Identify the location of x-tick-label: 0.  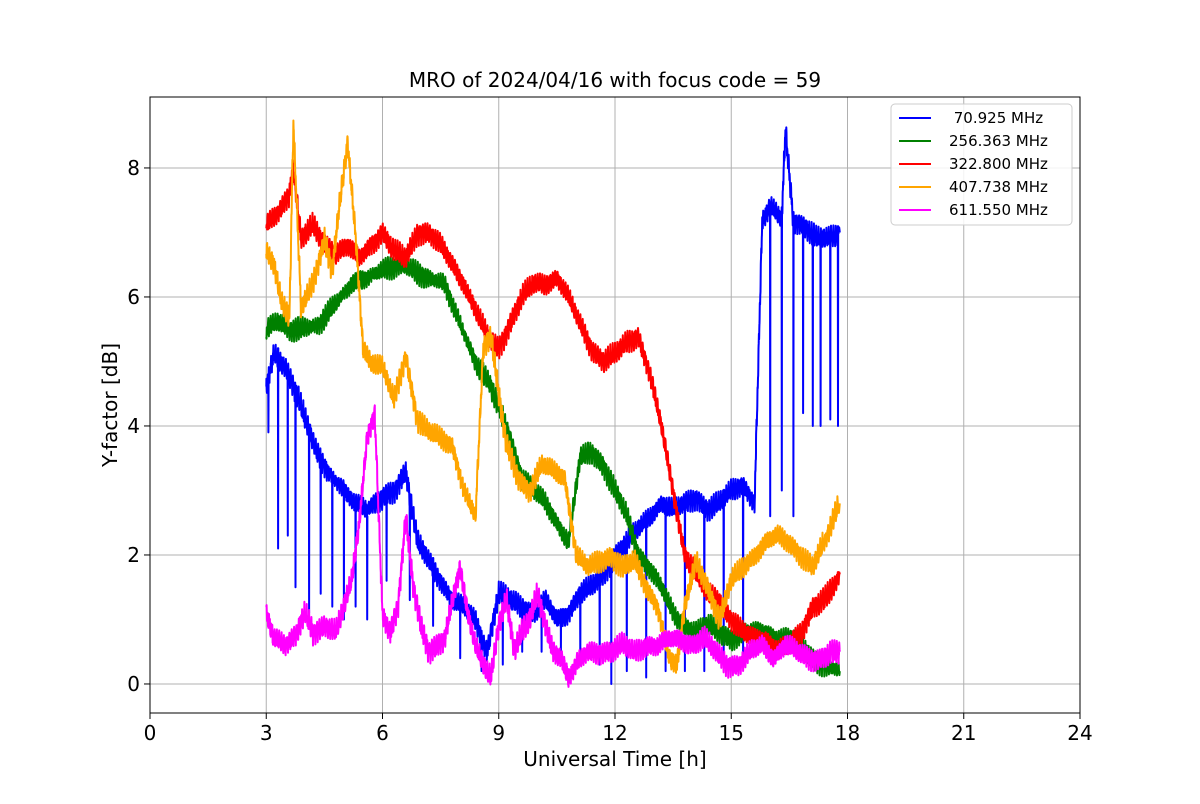
(150, 733).